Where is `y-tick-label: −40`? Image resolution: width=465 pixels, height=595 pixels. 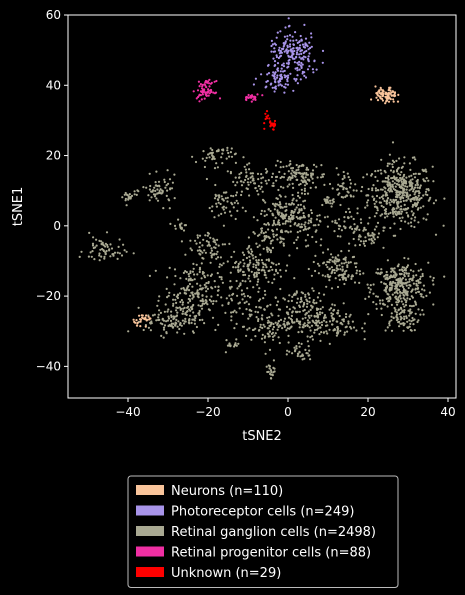
y-tick-label: −40 is located at coordinates (48, 366).